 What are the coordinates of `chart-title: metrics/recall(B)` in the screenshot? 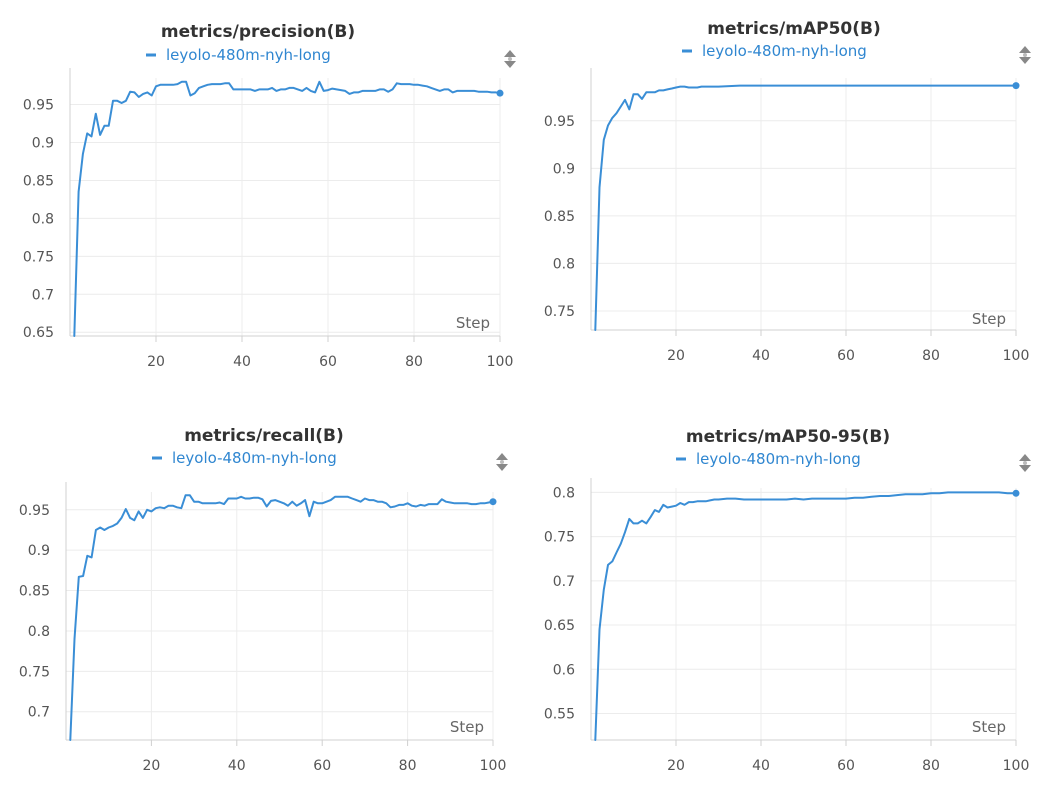 It's located at (264, 436).